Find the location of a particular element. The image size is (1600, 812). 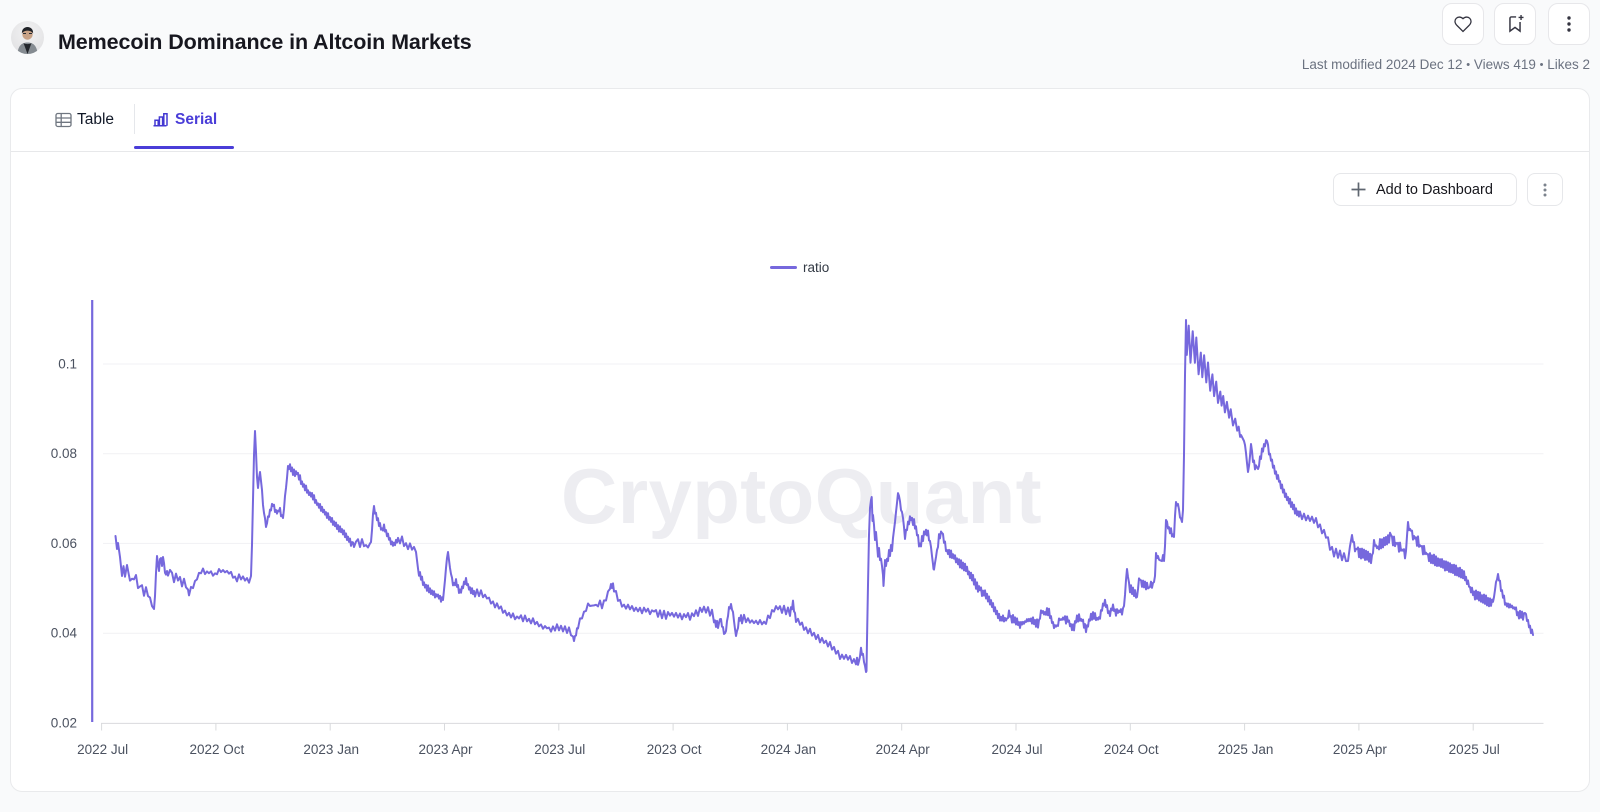

svg-text: 2025 Apr is located at coordinates (1360, 749).